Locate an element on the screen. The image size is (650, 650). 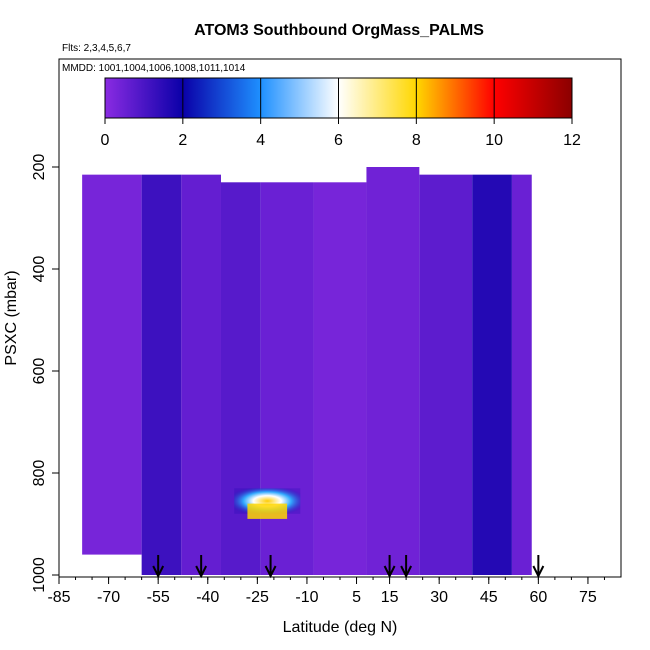
heatmap-plume is located at coordinates (267, 511).